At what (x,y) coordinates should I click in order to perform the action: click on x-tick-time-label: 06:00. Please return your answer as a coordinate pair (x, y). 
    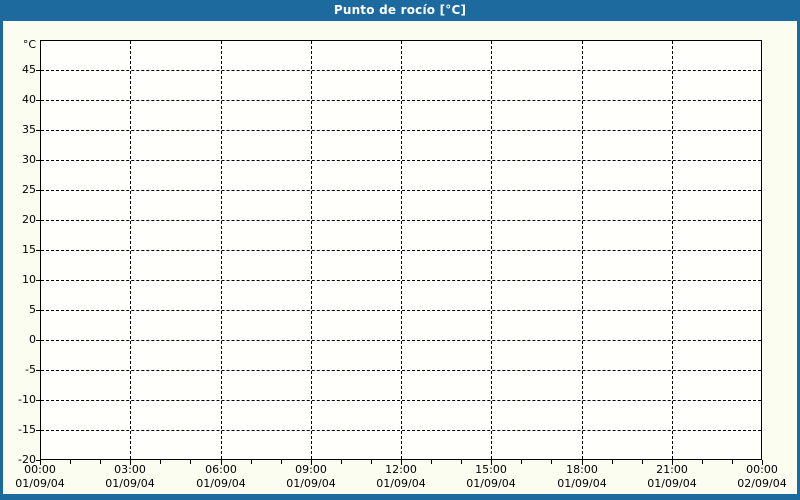
    Looking at the image, I should click on (221, 469).